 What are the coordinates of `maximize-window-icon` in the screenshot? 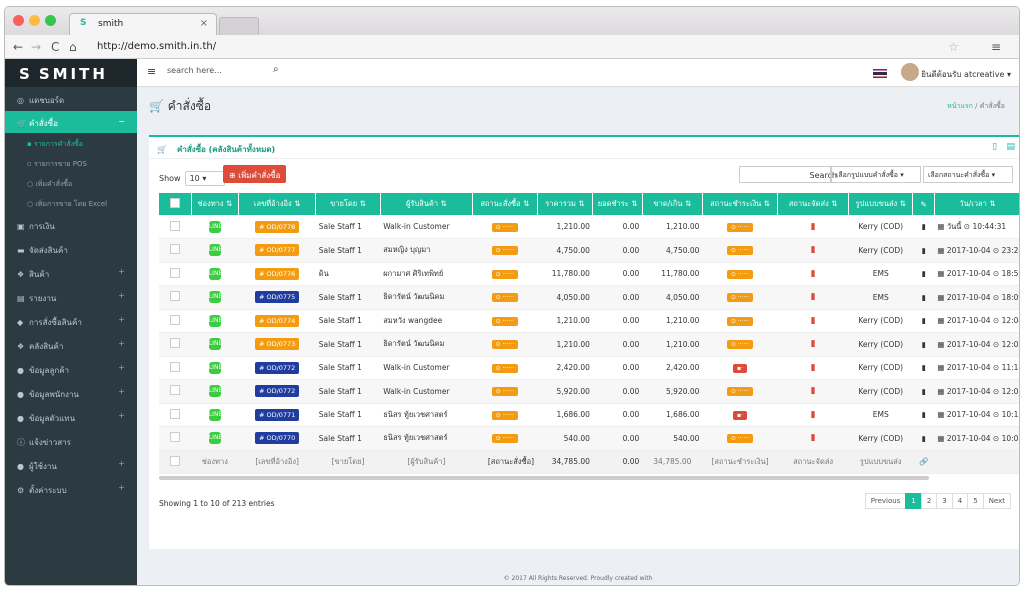 It's located at (50, 20).